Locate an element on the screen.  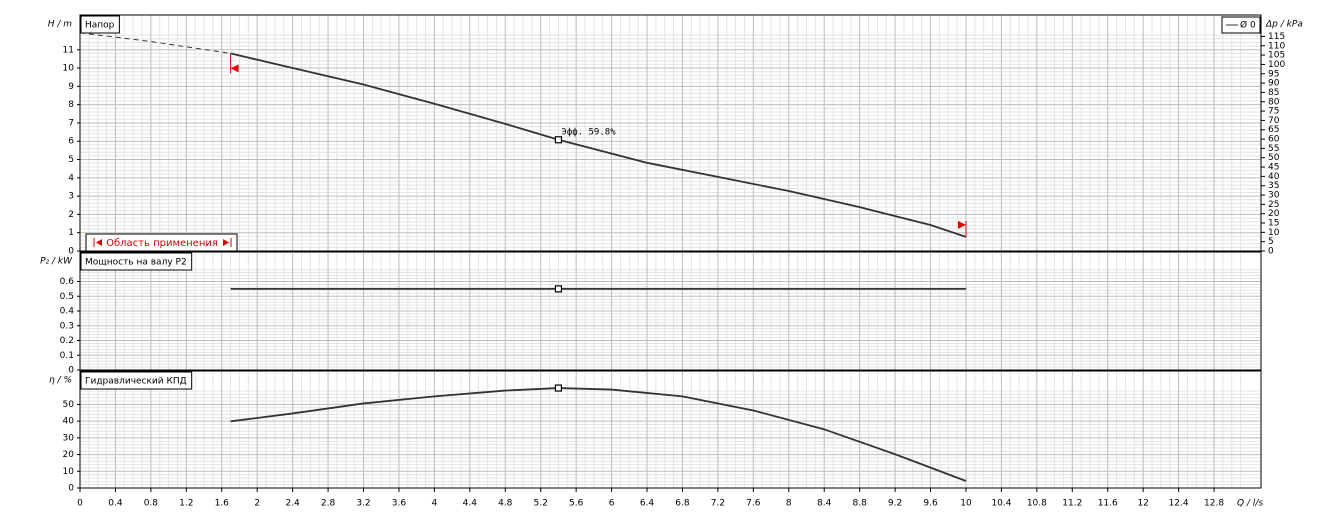
y-axis-label: η / % is located at coordinates (60, 381).